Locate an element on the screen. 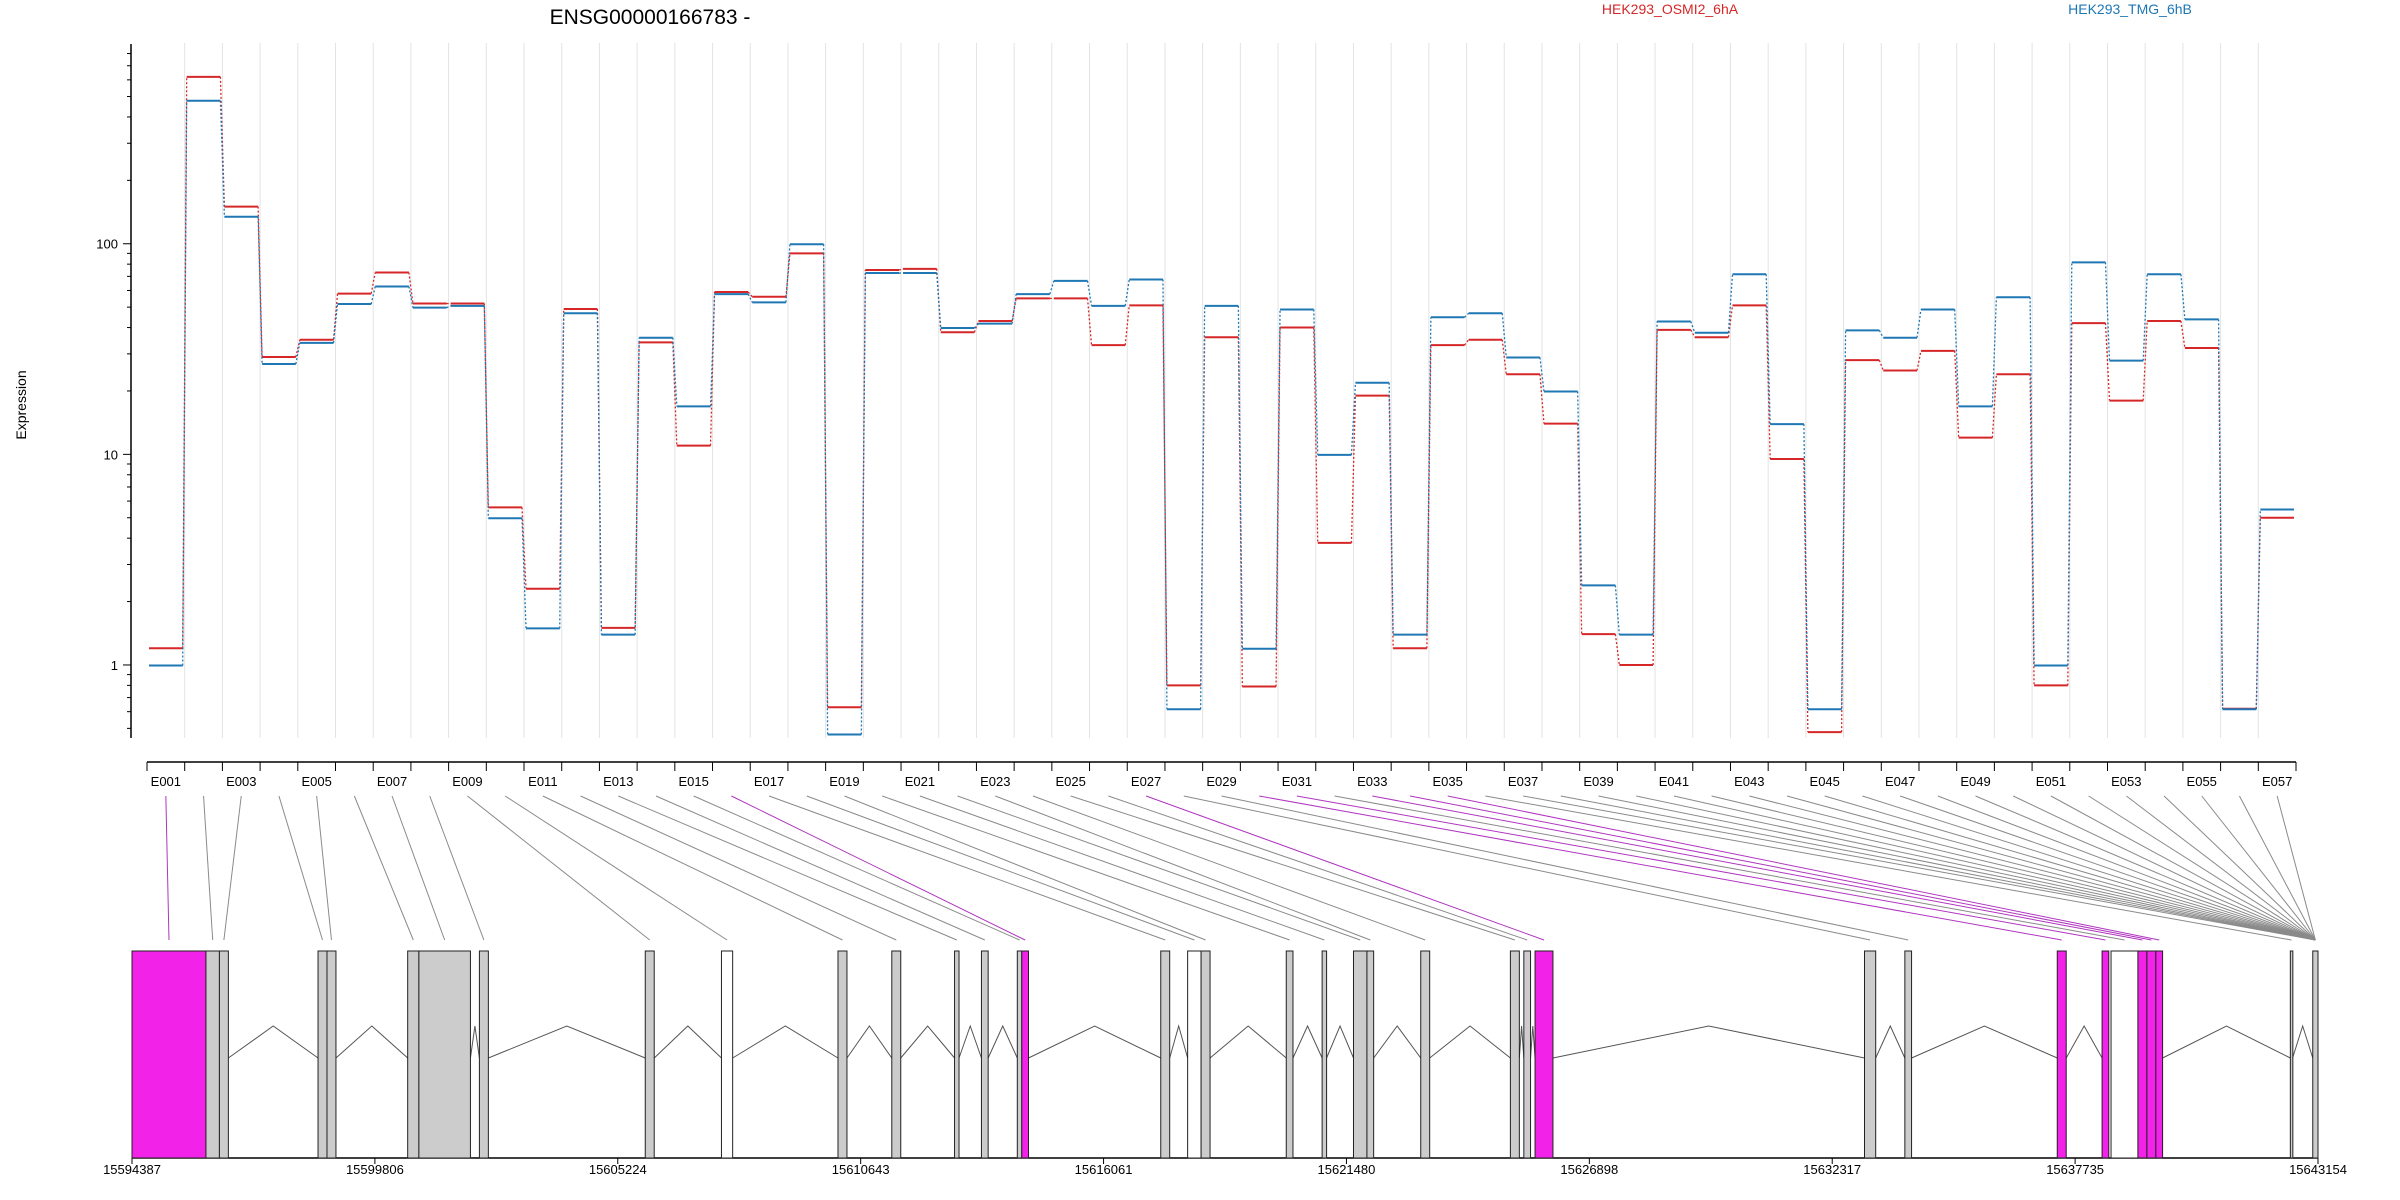 The height and width of the screenshot is (1200, 2400). y-tick-label: 10 is located at coordinates (111, 454).